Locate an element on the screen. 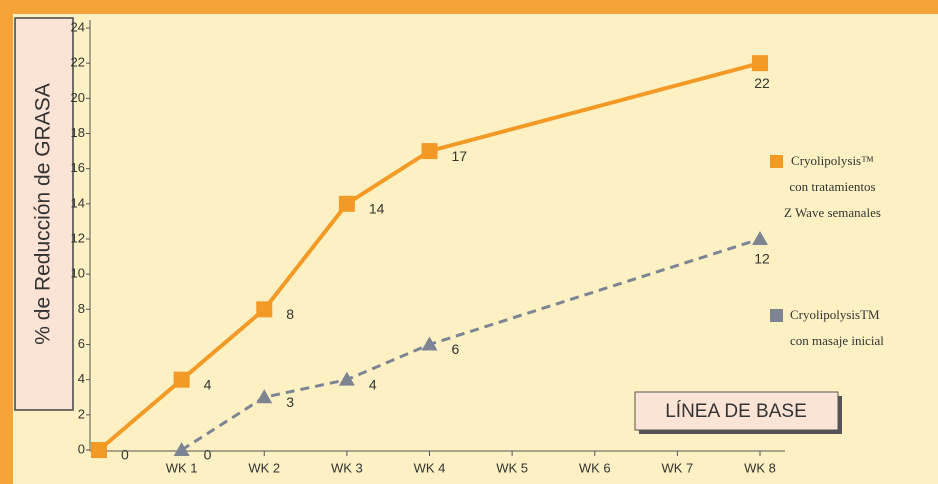 This screenshot has height=484, width=938. y-tick-label: 16 is located at coordinates (78, 167).